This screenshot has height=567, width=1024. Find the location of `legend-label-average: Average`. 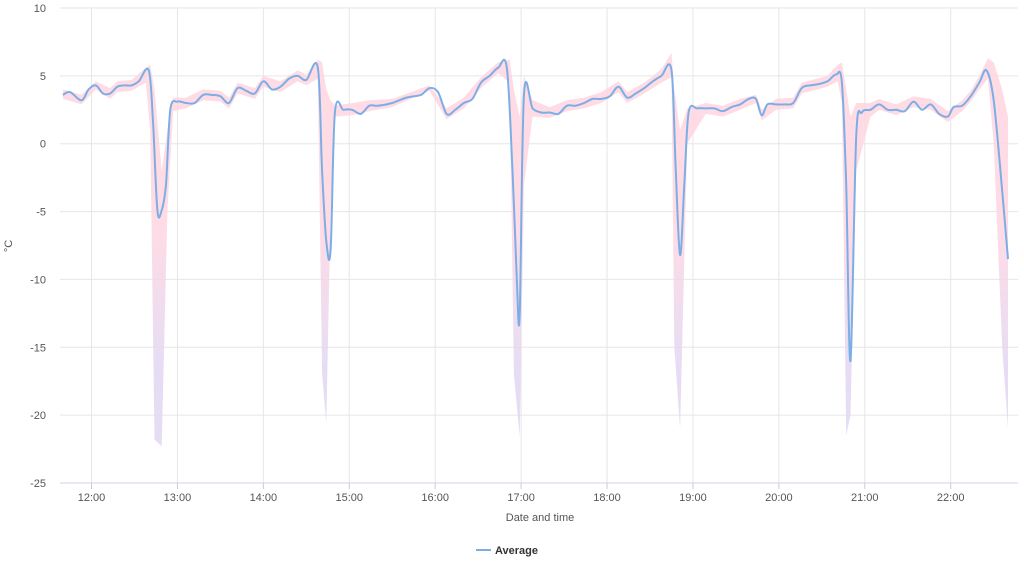

legend-label-average: Average is located at coordinates (516, 551).